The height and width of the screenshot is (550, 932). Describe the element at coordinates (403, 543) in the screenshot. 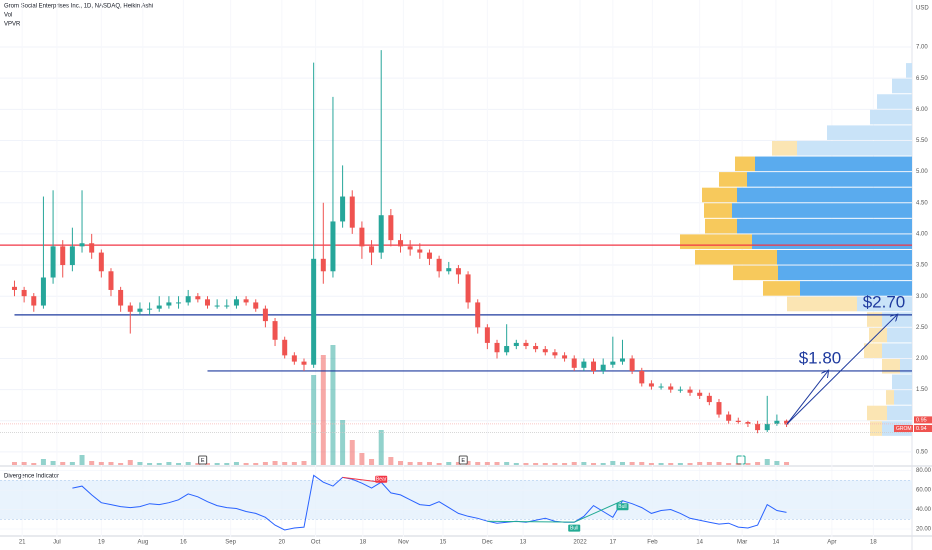

I see `x-tick-label: Nov` at that location.